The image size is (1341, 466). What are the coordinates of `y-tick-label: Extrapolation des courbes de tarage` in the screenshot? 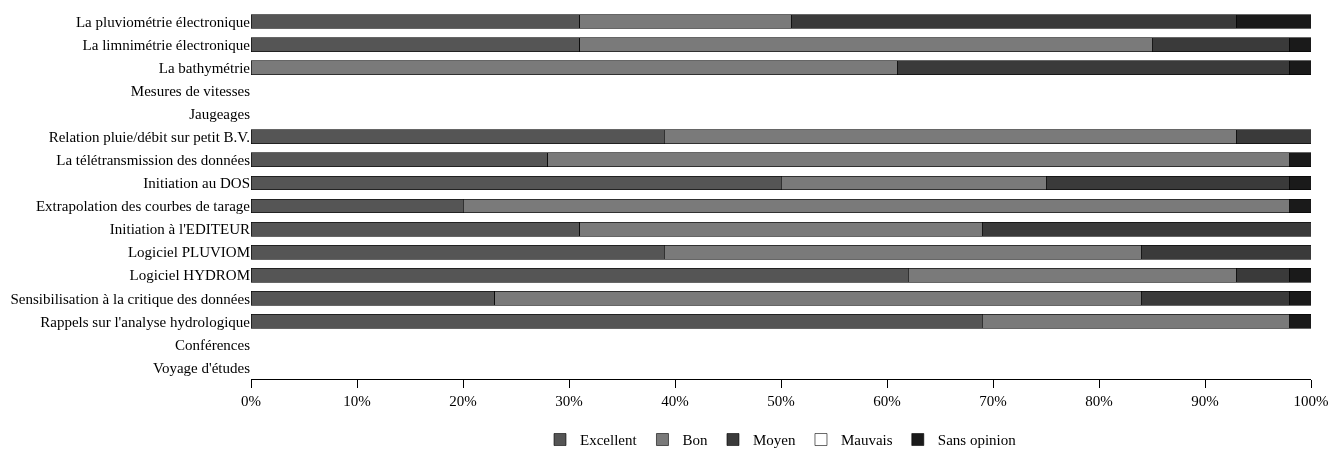 It's located at (143, 206).